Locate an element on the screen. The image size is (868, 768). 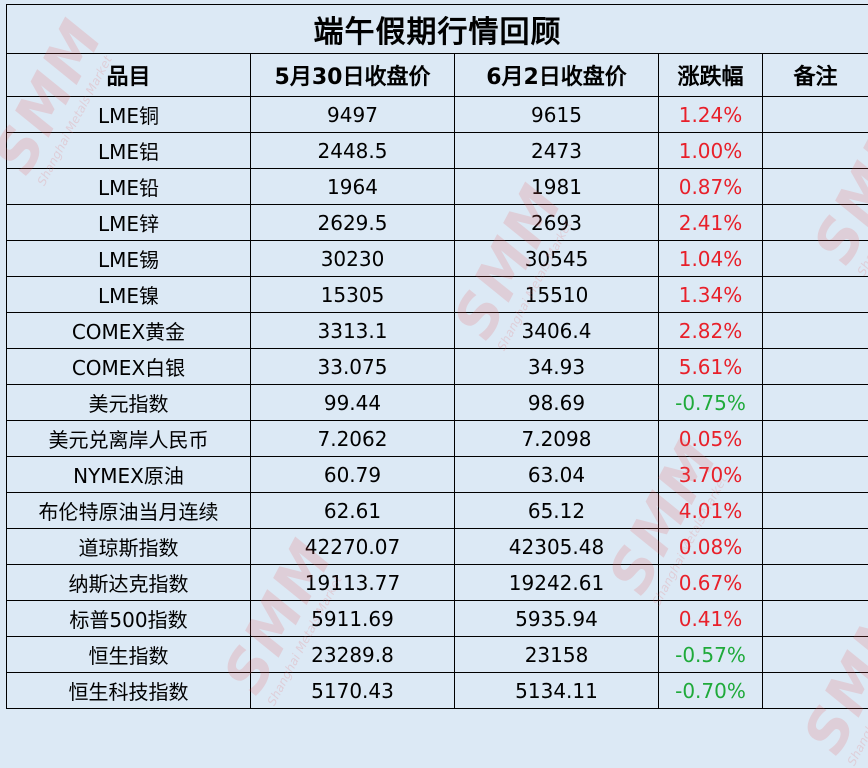
cell-close-0530: 33.075 is located at coordinates (353, 367).